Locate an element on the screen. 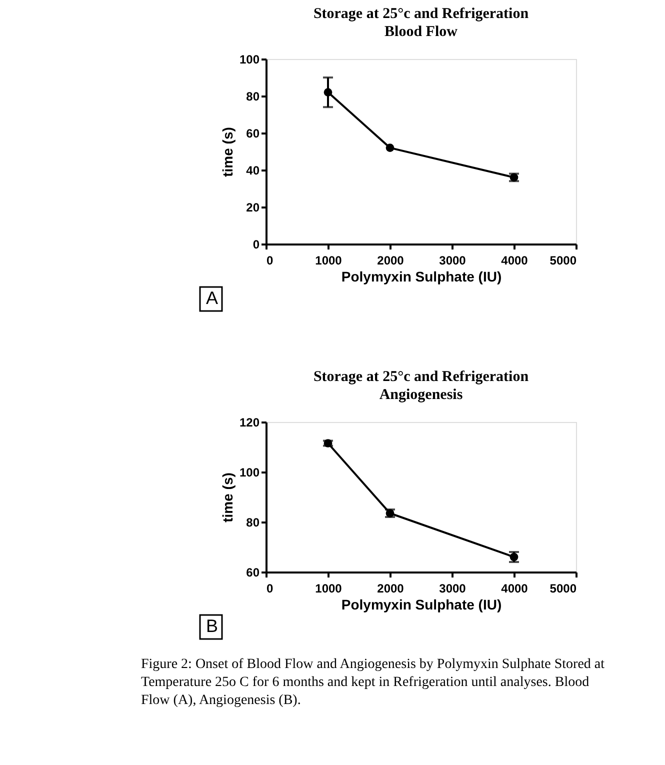 This screenshot has width=665, height=765. caption: Figure 2: Onset of Blood Flow and Angiogenesis by Polymyxin Sulphate Stored at Temperature 25o C for 6 months and kept in Refrigeration until analyses. Blood Flow (A), Angiogenesis (B). is located at coordinates (373, 682).